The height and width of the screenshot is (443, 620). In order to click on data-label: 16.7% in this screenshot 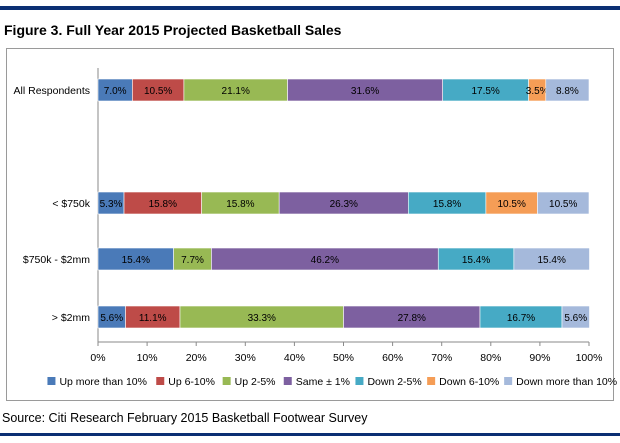, I will do `click(521, 318)`.